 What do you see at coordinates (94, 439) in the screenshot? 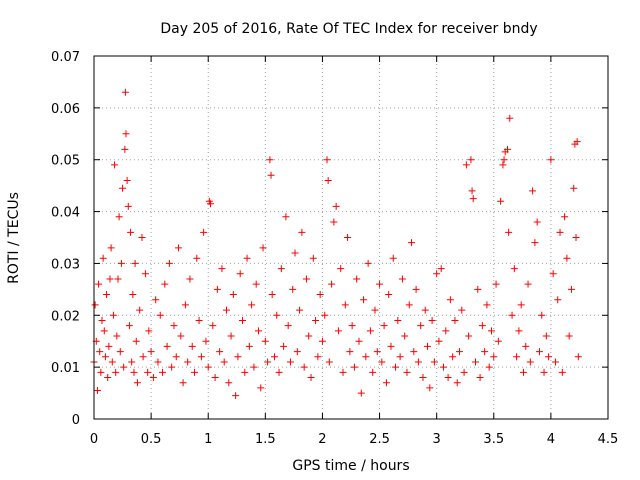
I see `x-tick-label: 0` at bounding box center [94, 439].